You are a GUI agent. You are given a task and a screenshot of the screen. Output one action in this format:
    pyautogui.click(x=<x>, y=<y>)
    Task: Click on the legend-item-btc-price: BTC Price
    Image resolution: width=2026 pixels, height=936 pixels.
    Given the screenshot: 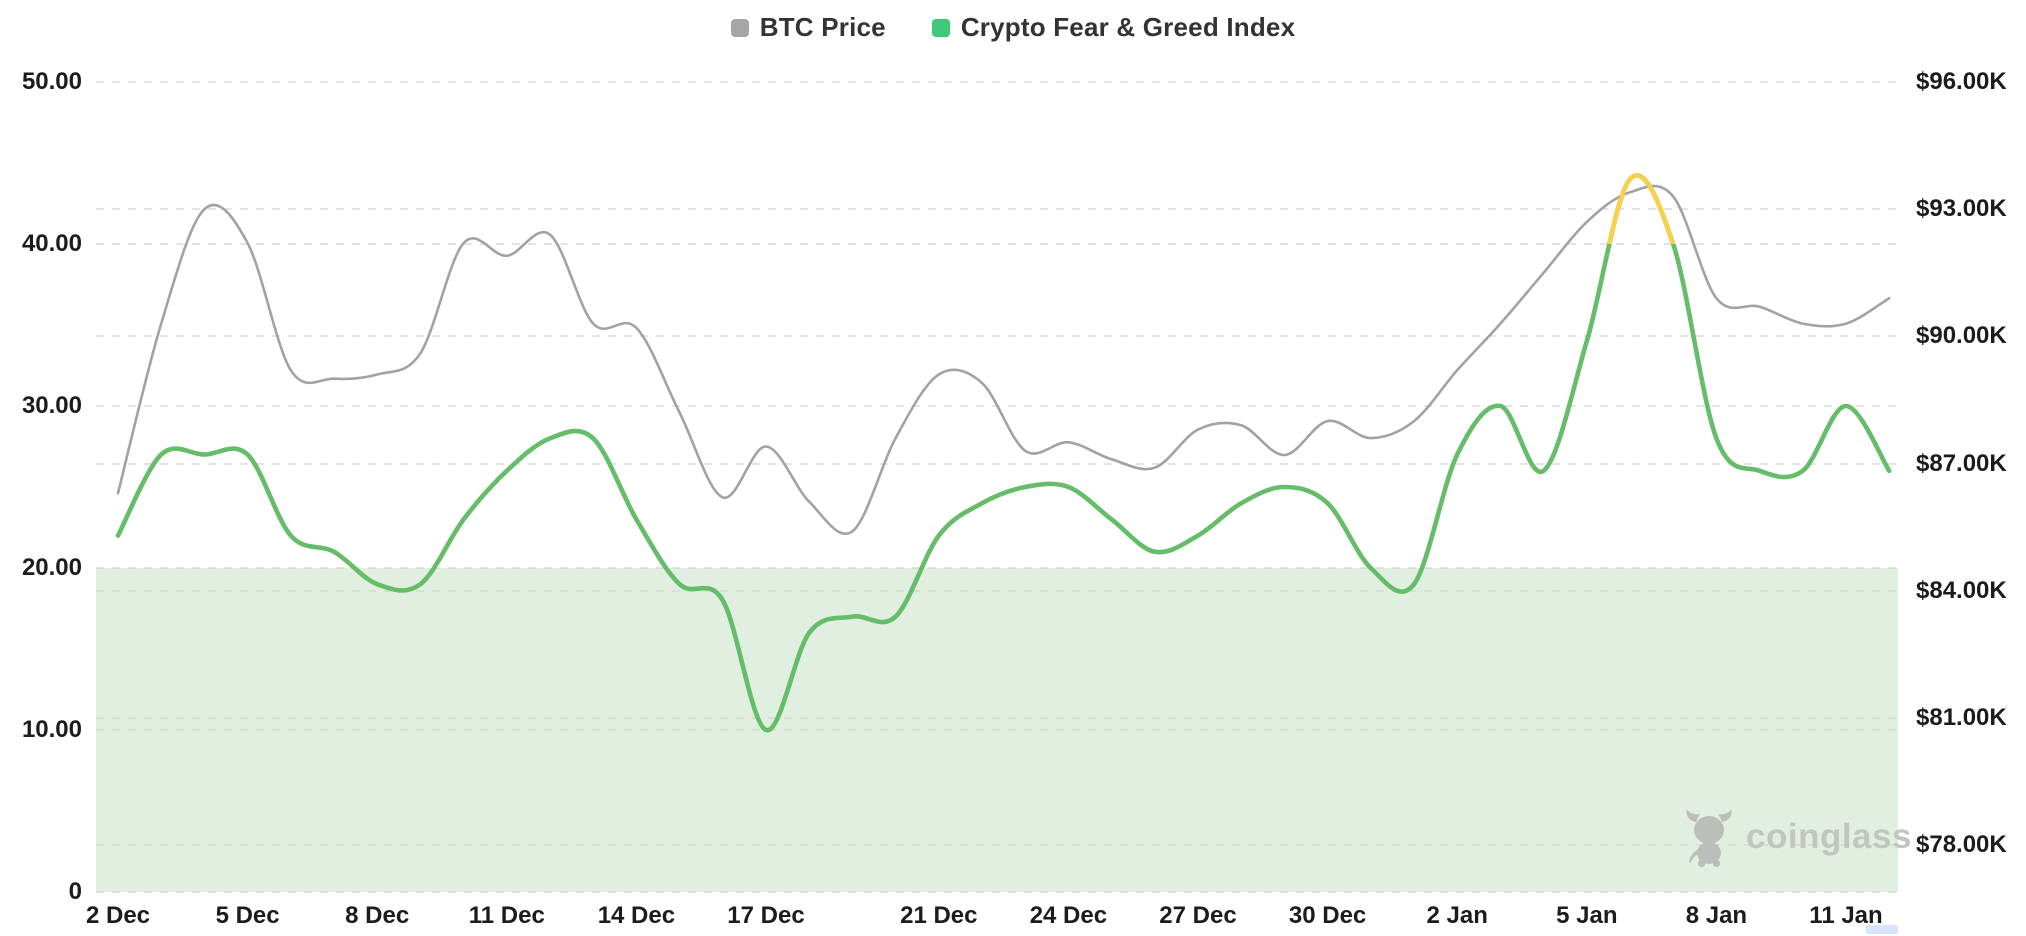 What is the action you would take?
    pyautogui.click(x=808, y=27)
    